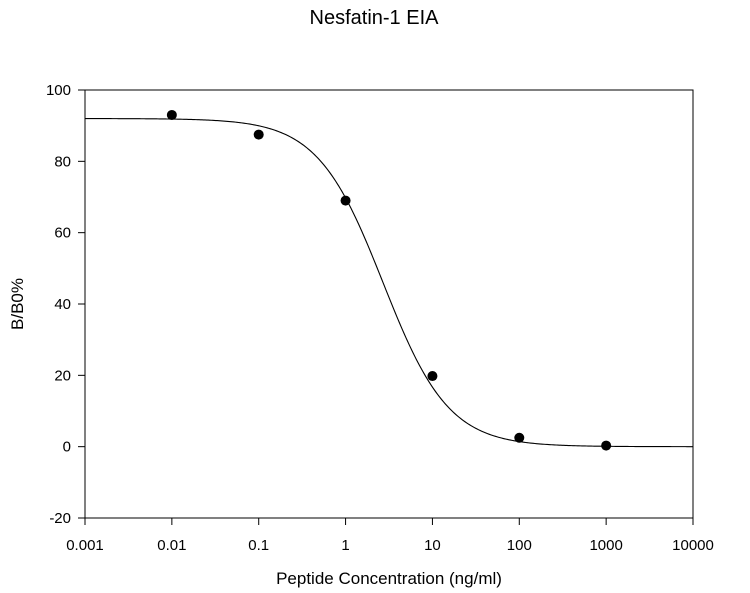  I want to click on y-axis-label: B/B0%, so click(17, 304).